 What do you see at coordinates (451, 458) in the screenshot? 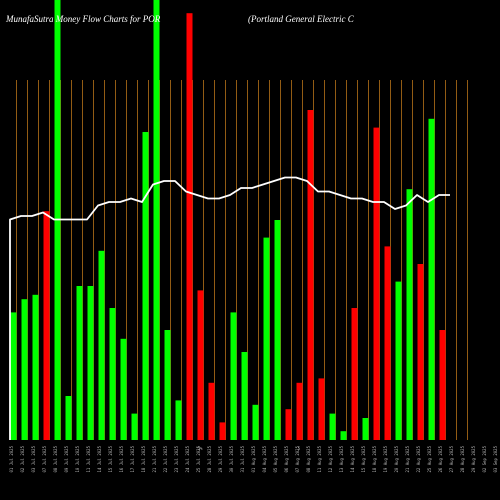
I see `x-tick-label: 27 Aug 2025` at bounding box center [451, 458].